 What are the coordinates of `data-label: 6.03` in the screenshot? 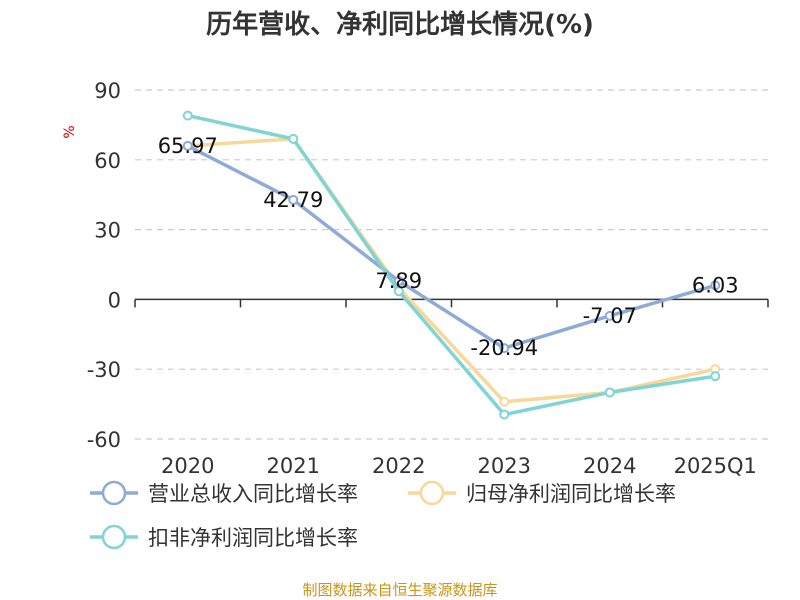 It's located at (715, 285).